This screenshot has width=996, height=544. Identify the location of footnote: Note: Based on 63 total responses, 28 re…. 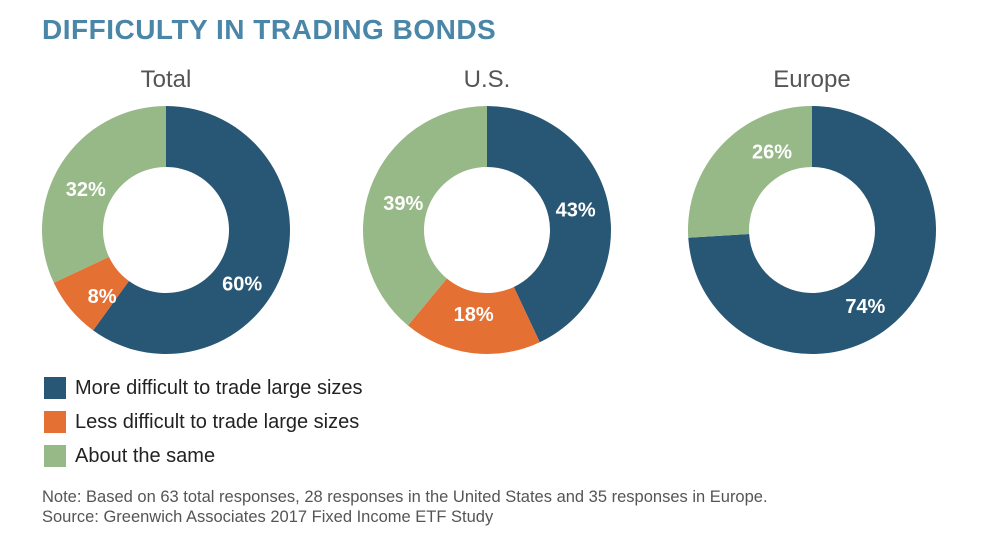
(405, 507).